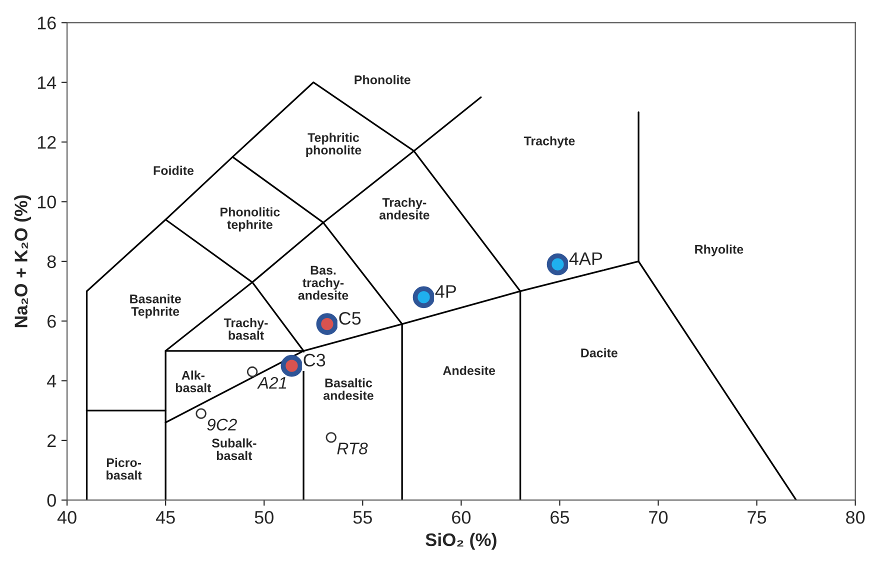 This screenshot has width=871, height=567. Describe the element at coordinates (445, 291) in the screenshot. I see `annotation: 4P` at that location.